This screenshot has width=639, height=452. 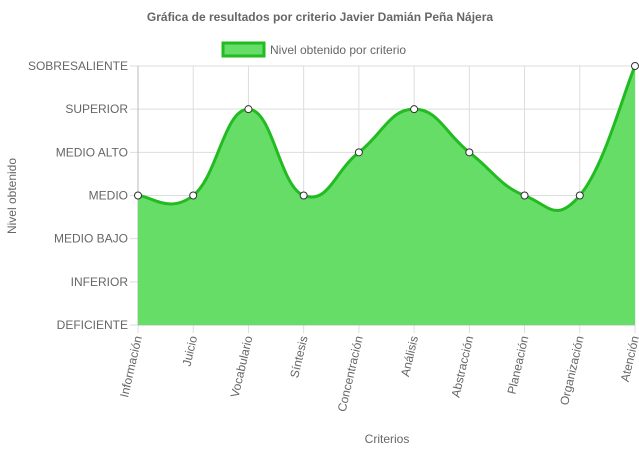 I want to click on legend-swatch, so click(x=243, y=49).